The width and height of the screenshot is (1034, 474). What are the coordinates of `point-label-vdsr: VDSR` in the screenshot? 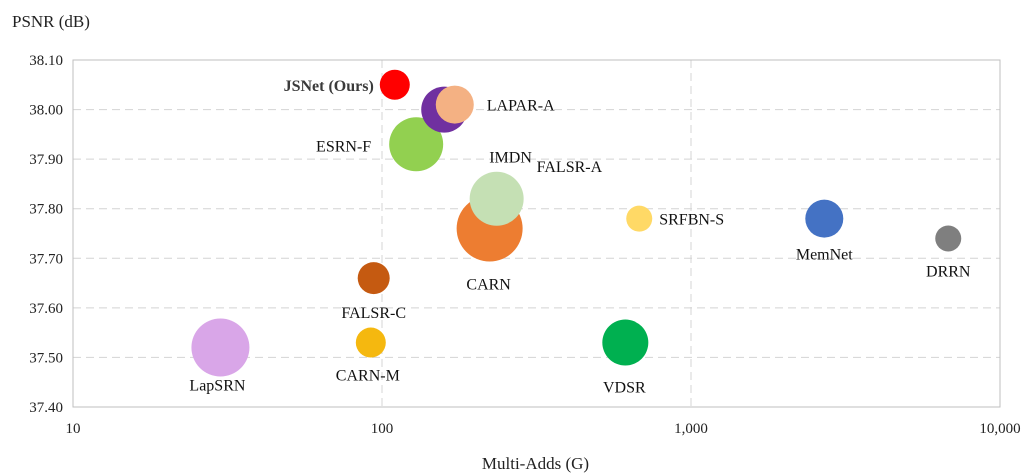 It's located at (624, 388).